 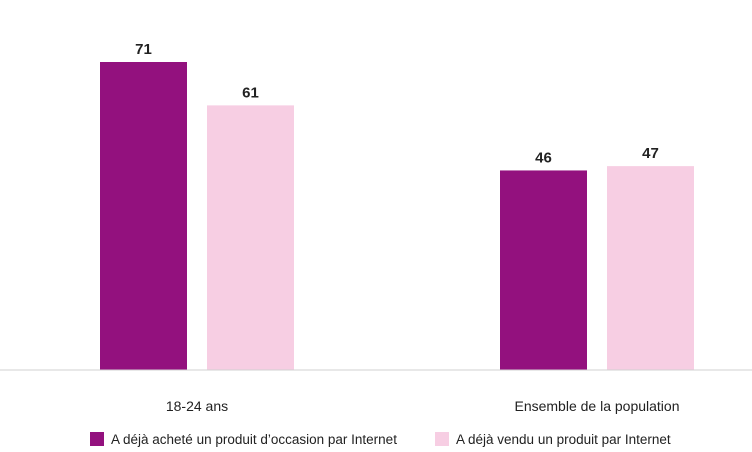 I want to click on data-label-achete-0: 71, so click(x=143, y=49).